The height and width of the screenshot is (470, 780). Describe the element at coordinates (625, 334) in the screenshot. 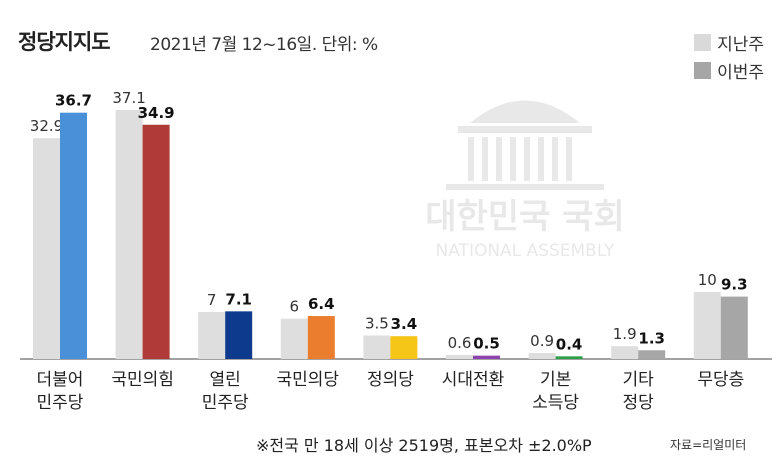

I see `value-label-last-week-7: 1.9` at that location.